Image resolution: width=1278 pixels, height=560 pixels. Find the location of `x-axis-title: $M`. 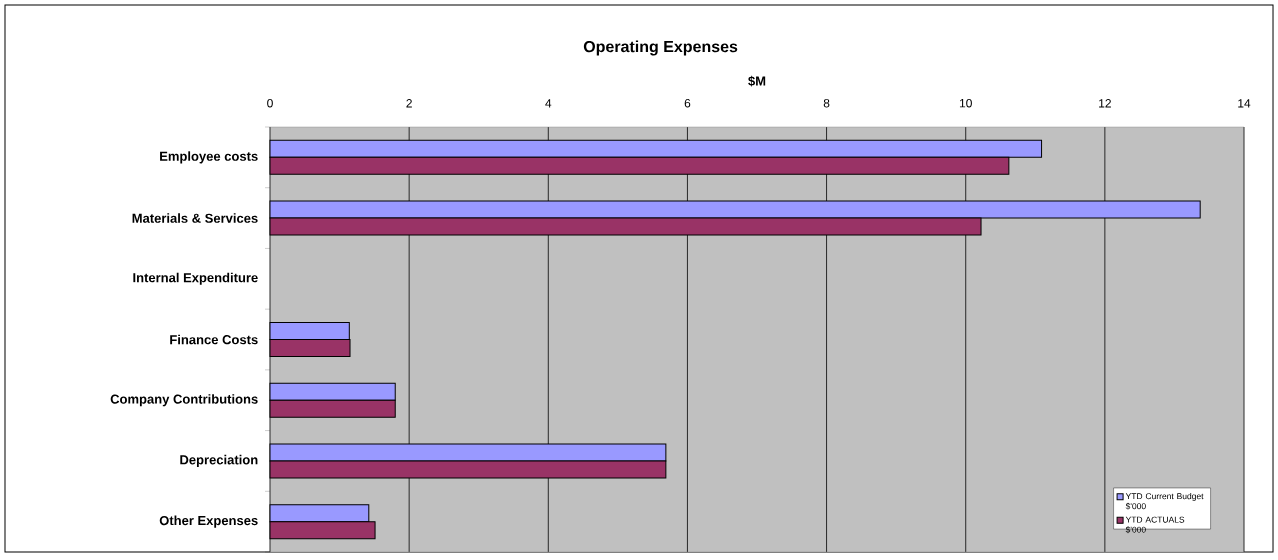

x-axis-title: $M is located at coordinates (757, 81).